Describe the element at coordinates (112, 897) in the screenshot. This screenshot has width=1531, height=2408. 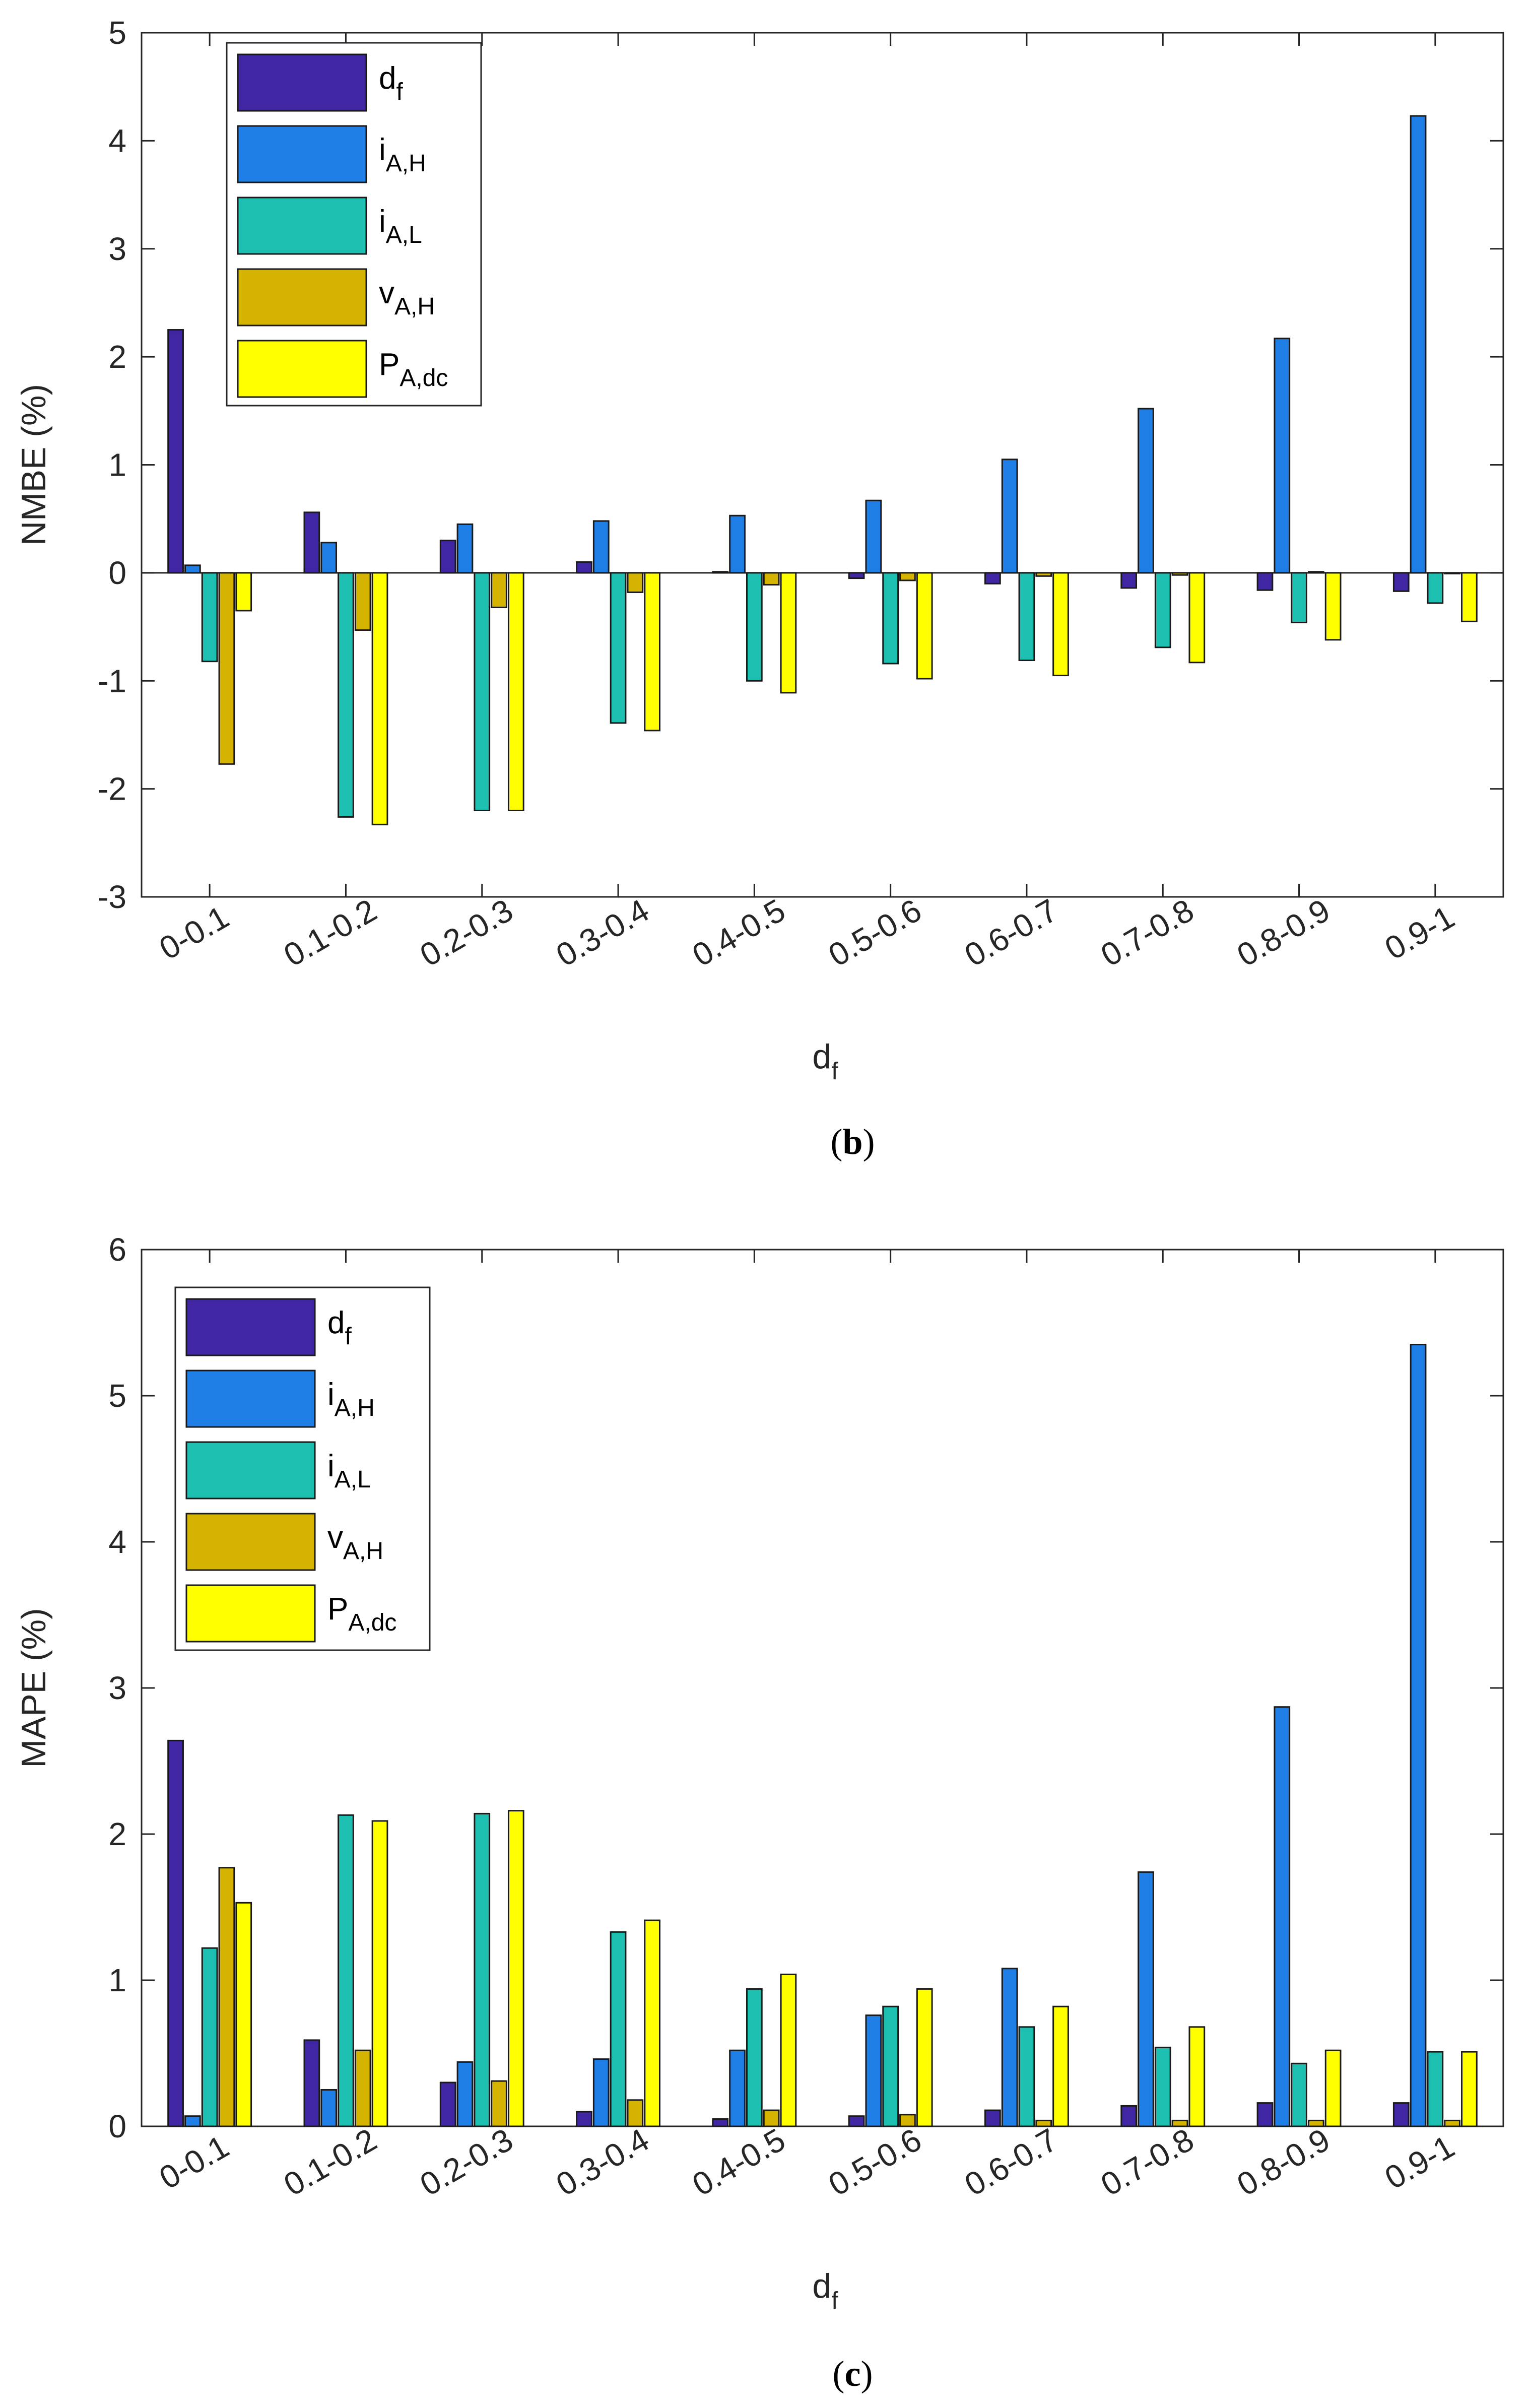
I see `y-tick-label: -3` at that location.